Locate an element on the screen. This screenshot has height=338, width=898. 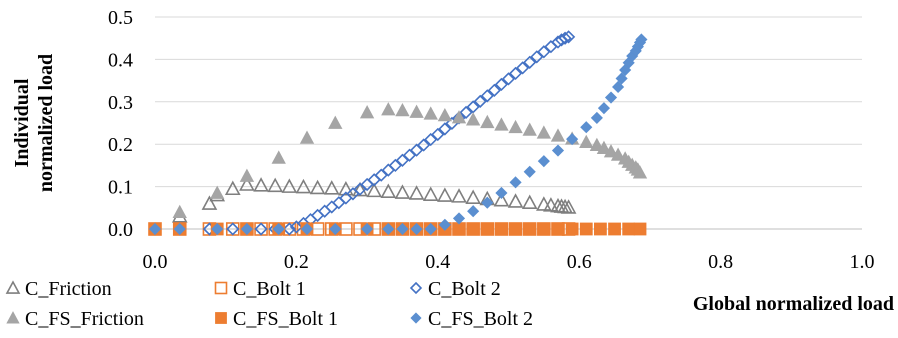
legend-entry: C_FS_Bolt 2 is located at coordinates (471, 319).